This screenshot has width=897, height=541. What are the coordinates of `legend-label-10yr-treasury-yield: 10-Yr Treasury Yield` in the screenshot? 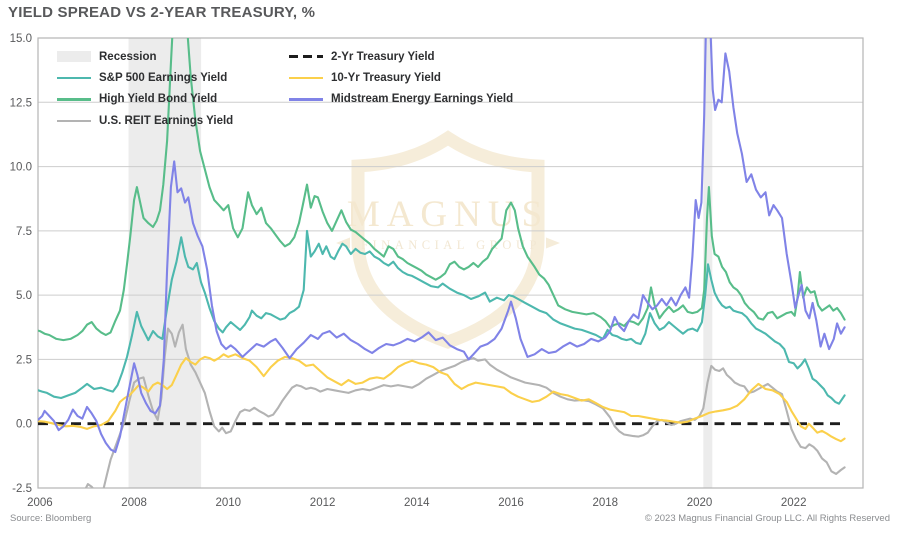 It's located at (386, 78).